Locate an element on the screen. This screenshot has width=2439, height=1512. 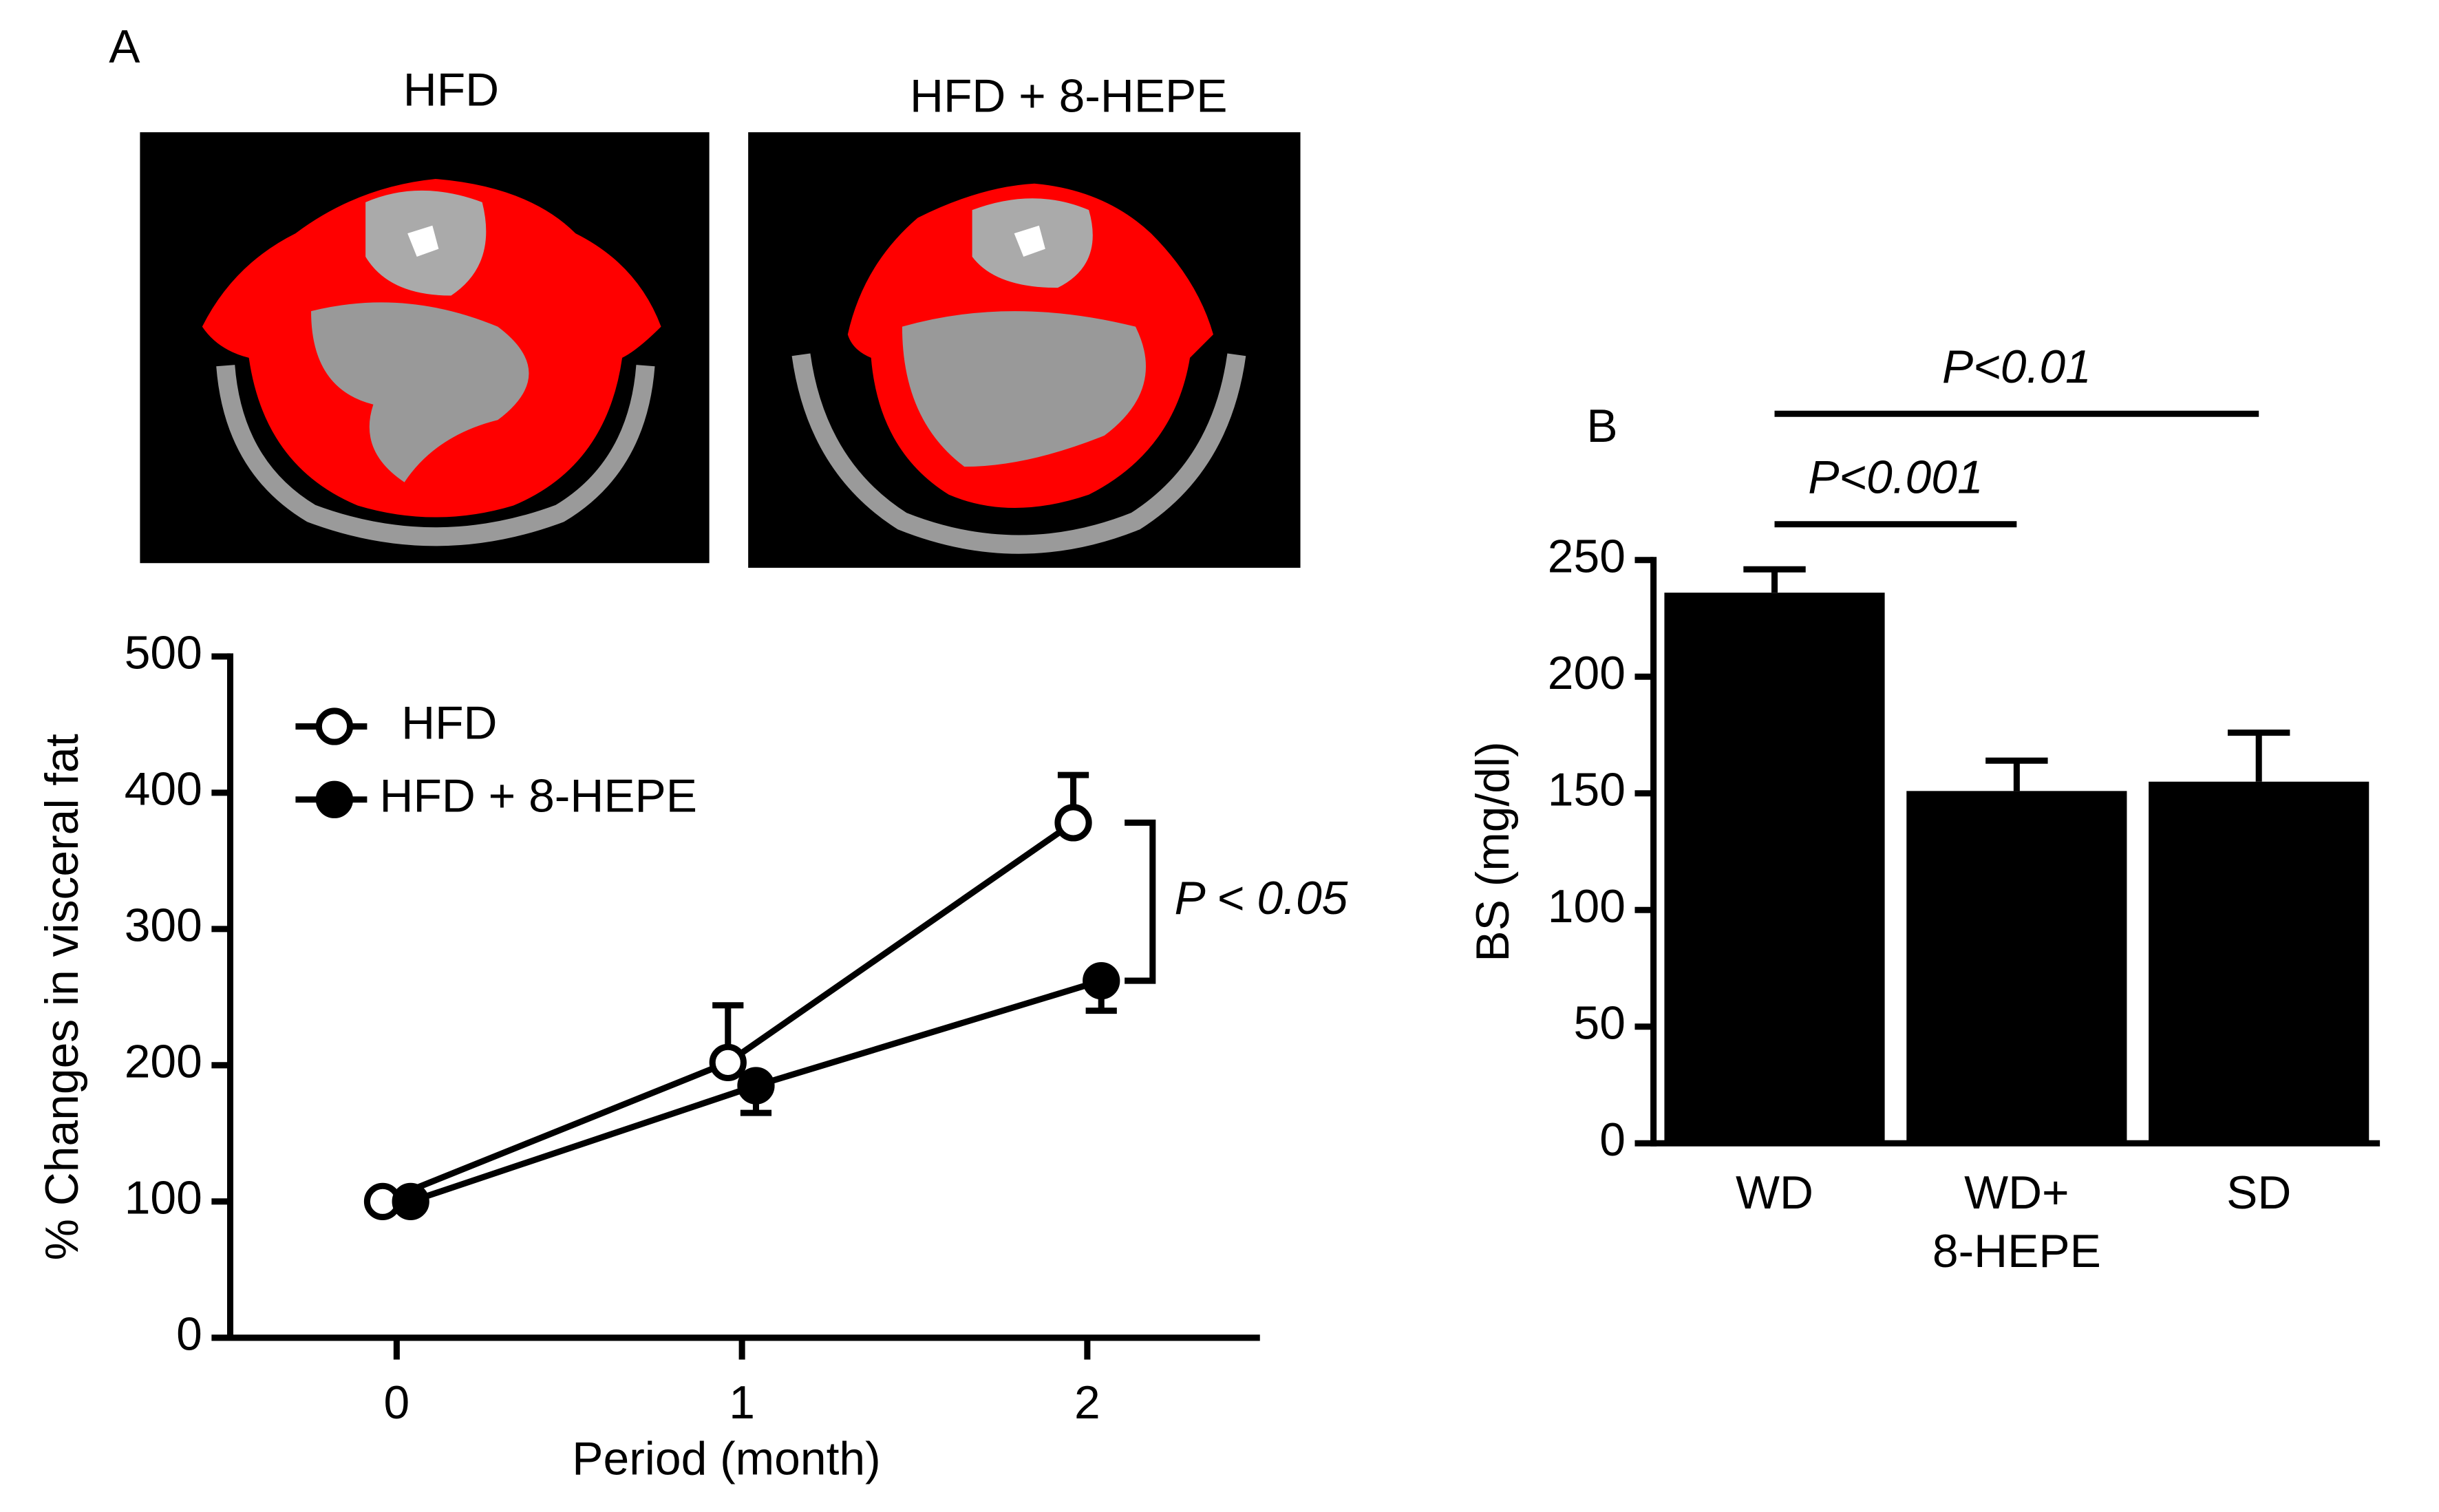
image-title: HFD + 8-HEPE is located at coordinates (1069, 97).